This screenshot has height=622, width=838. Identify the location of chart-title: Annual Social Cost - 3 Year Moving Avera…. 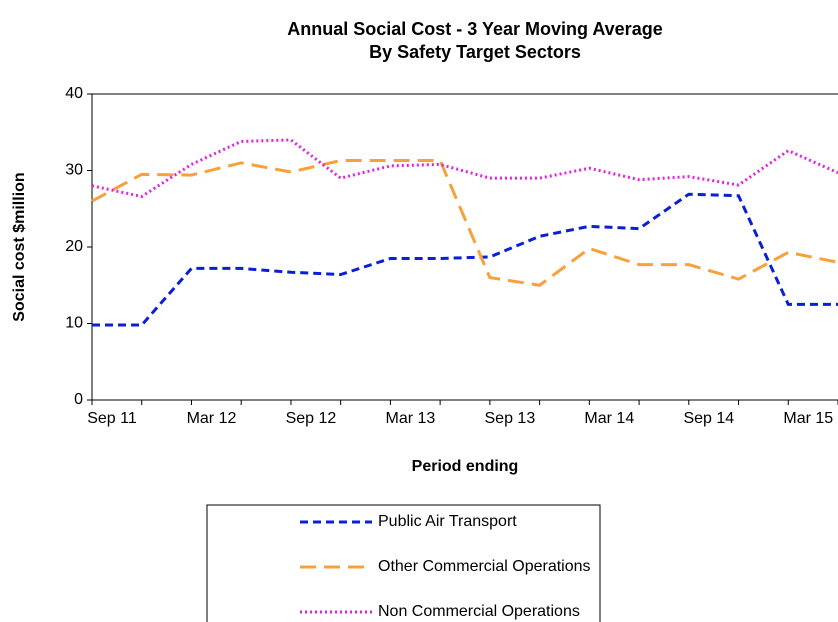
(474, 29).